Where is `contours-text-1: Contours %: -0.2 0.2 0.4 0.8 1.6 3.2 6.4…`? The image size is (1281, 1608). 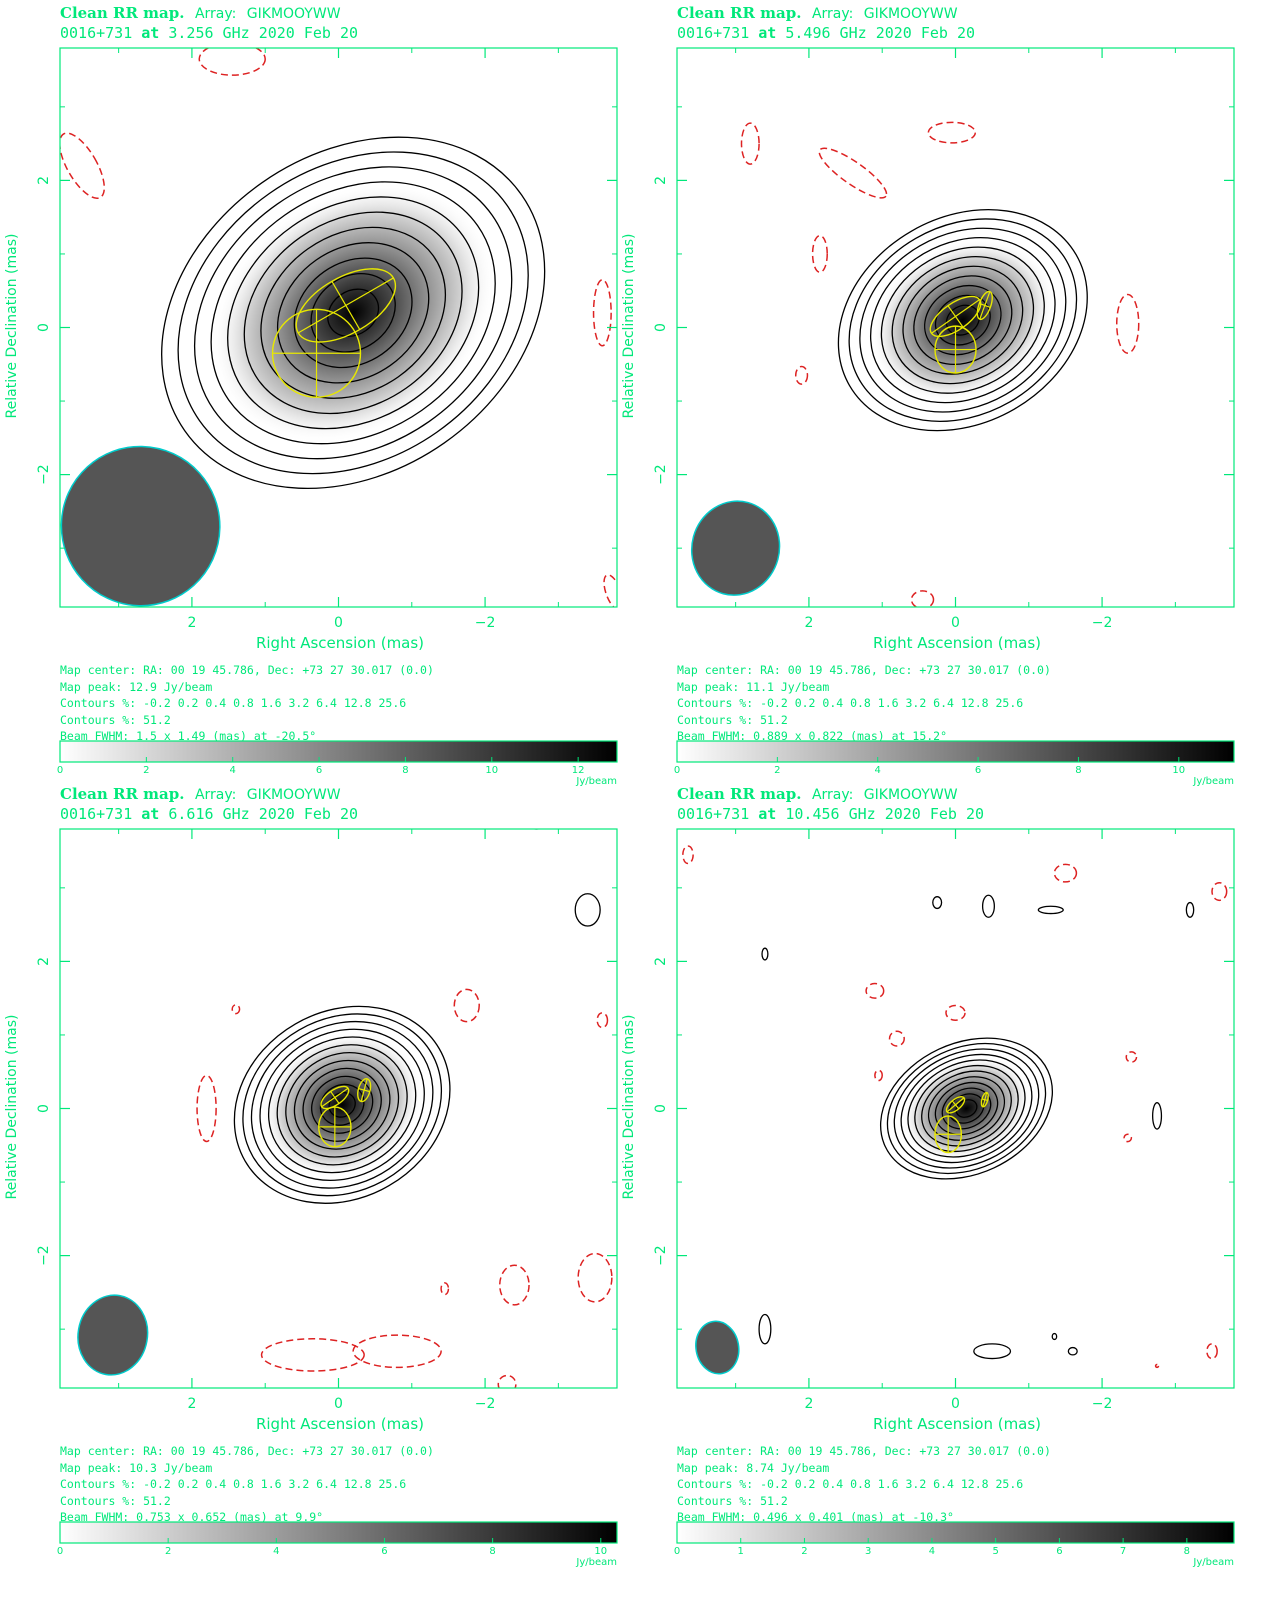
contours-text-1: Contours %: -0.2 0.2 0.4 0.8 1.6 3.2 6.4… is located at coordinates (850, 1484).